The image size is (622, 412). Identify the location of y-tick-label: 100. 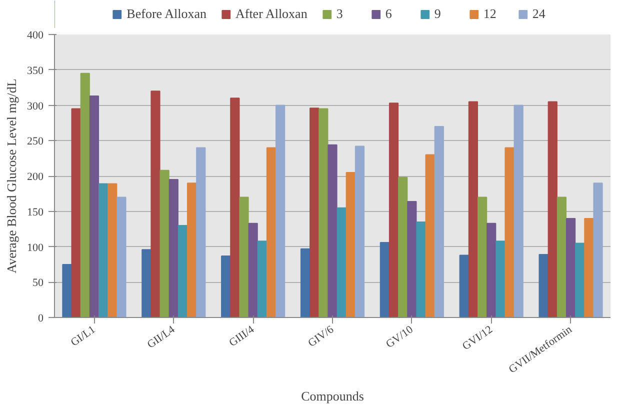
(35, 248).